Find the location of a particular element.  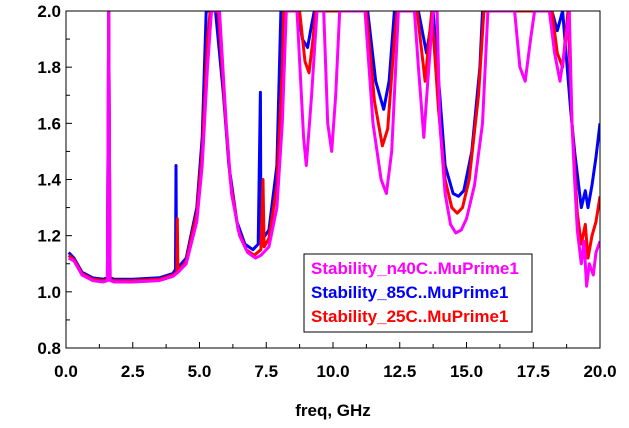

x-tick-label: 20.0 is located at coordinates (599, 371).